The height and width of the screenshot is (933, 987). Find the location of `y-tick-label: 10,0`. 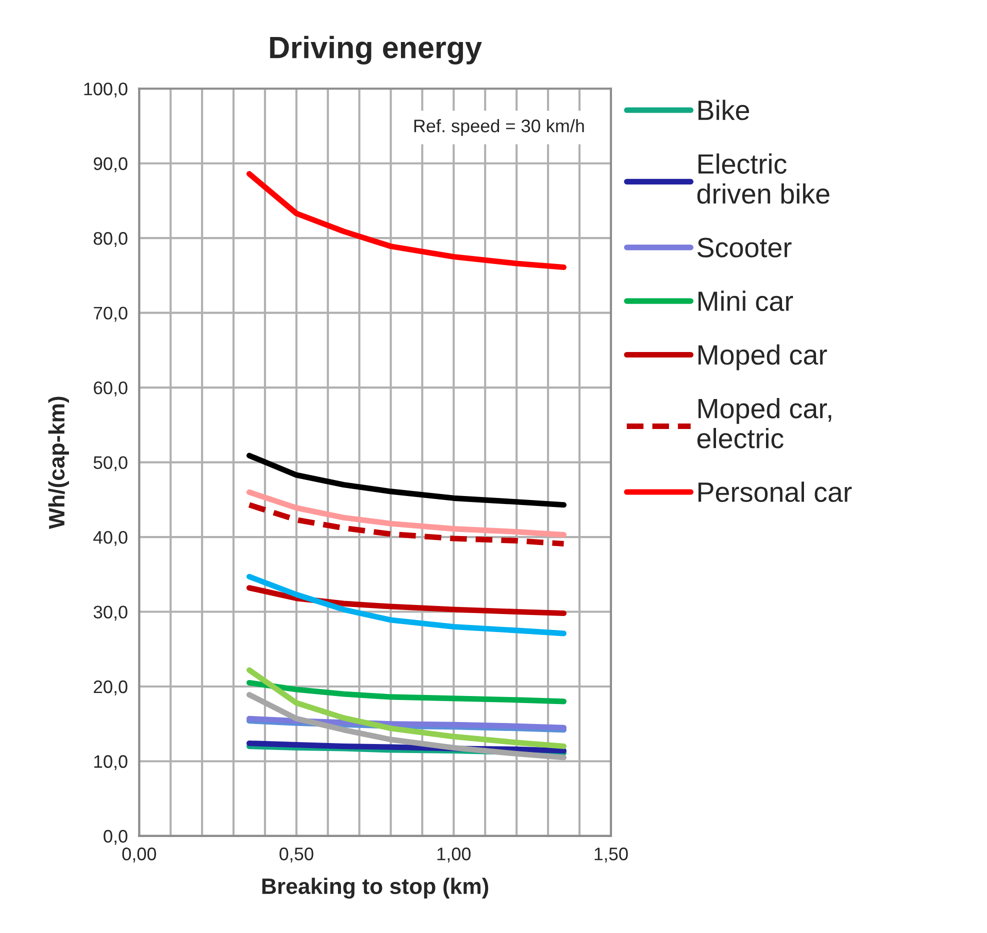

y-tick-label: 10,0 is located at coordinates (111, 762).